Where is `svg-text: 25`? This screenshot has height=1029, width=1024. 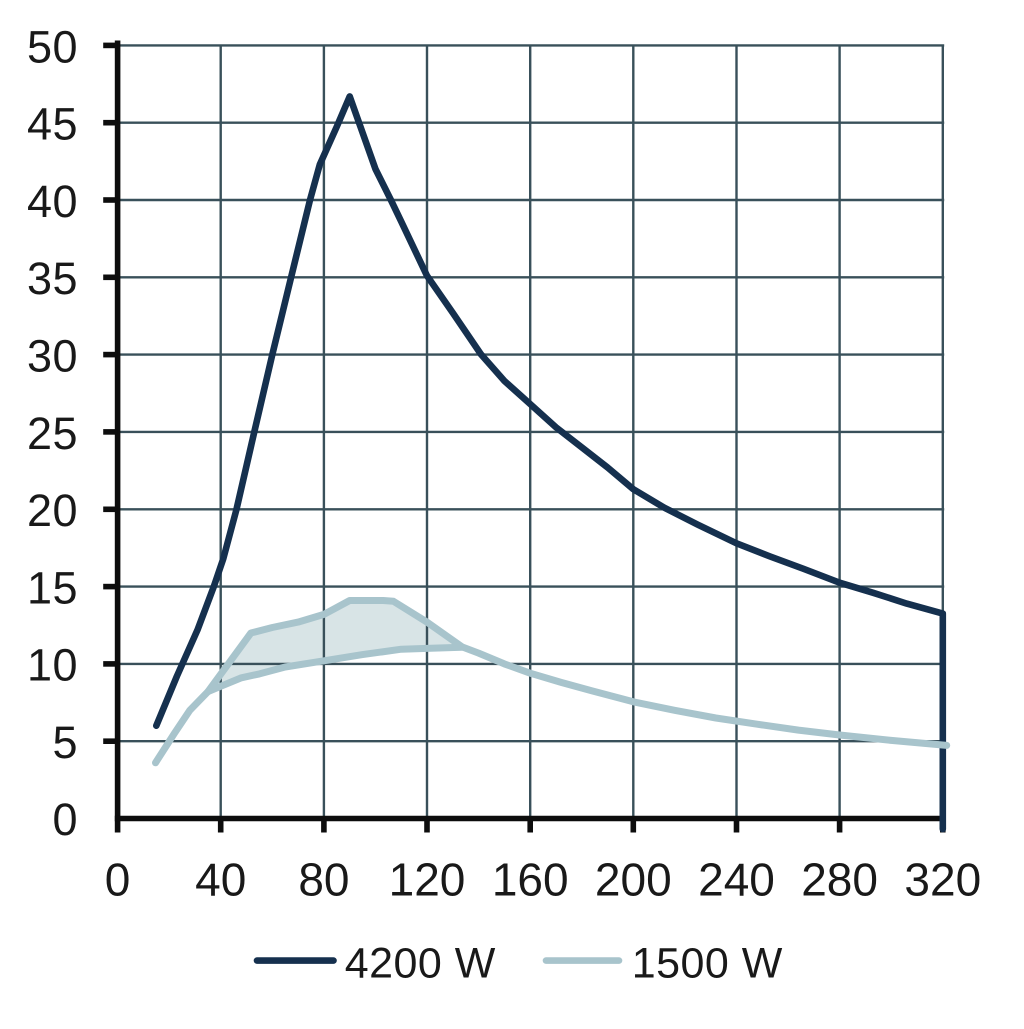 svg-text: 25 is located at coordinates (52, 433).